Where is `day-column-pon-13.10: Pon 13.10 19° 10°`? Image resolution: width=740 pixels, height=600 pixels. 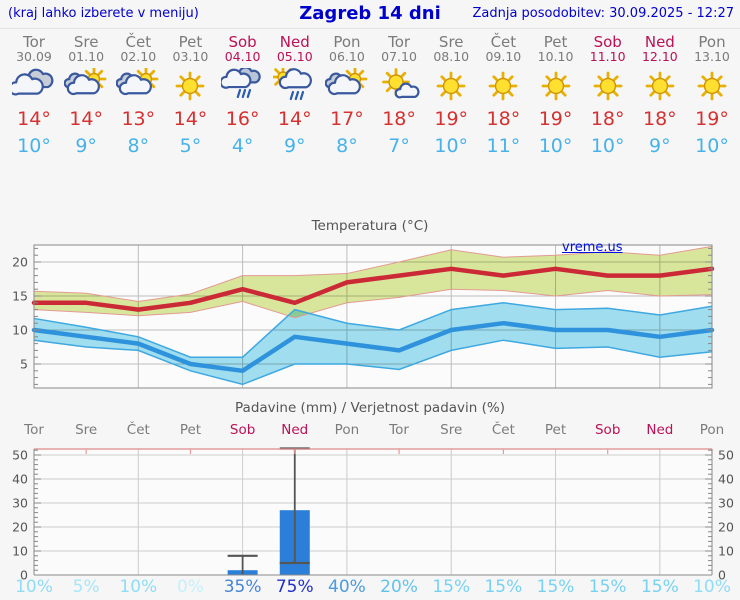
day-column-pon-13.10: Pon 13.10 19° 10° is located at coordinates (712, 95).